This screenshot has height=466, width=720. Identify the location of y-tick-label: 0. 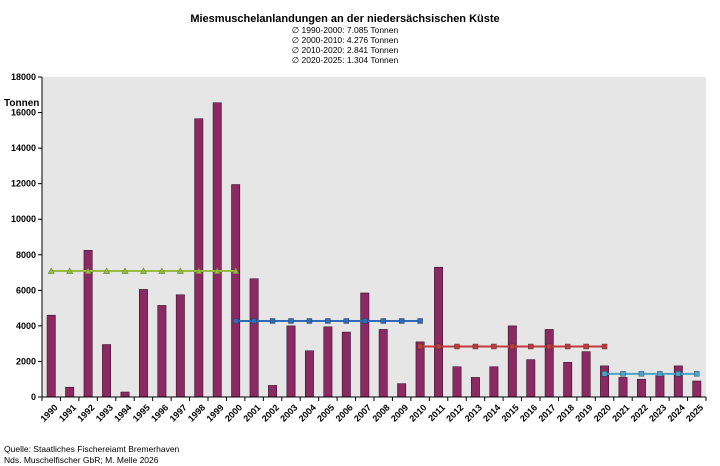
(33, 397).